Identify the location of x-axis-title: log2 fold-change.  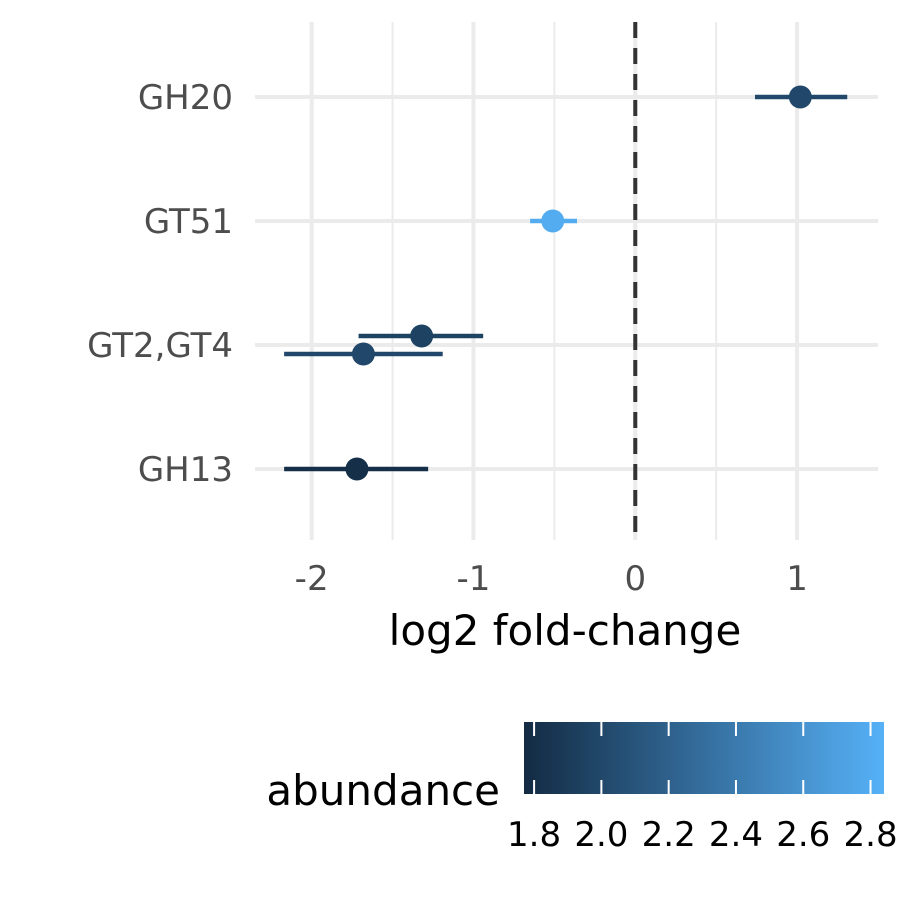
(565, 630).